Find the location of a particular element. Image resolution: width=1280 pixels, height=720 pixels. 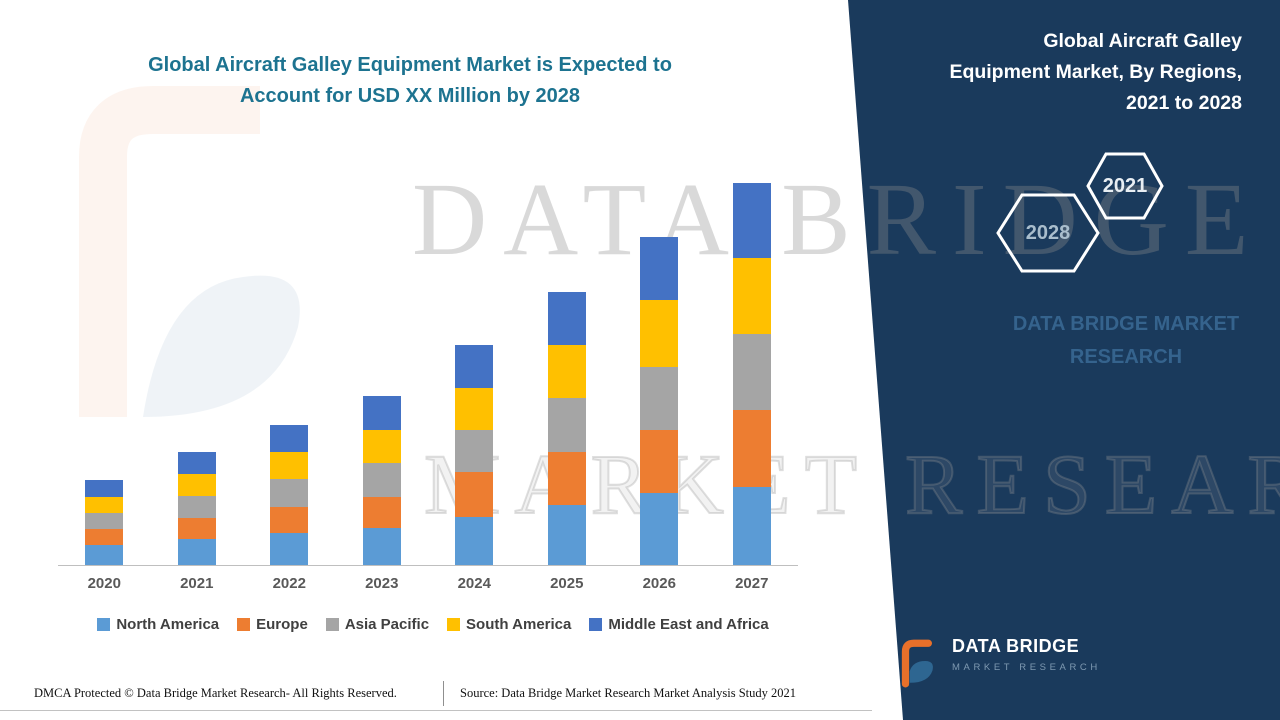

databridge-logo-icon is located at coordinates (917, 663).